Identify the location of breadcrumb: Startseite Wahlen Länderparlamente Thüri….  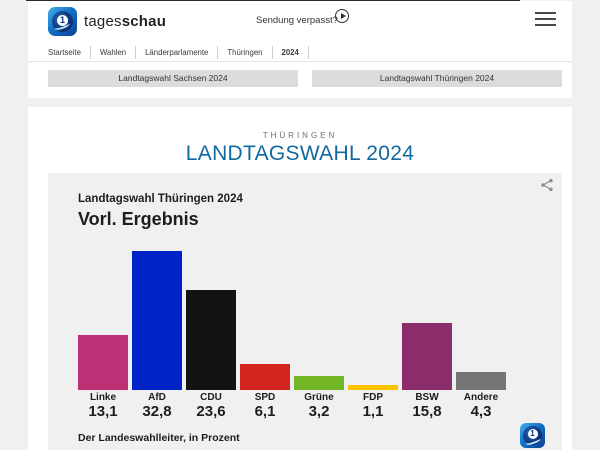
(178, 52).